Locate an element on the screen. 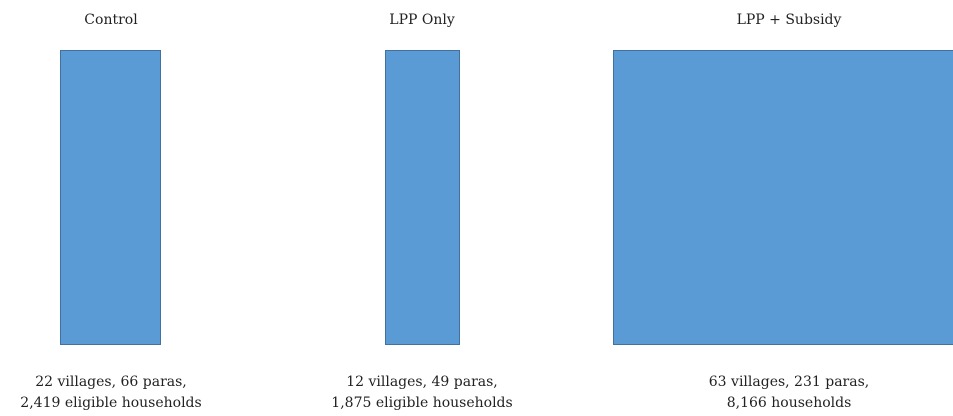 Image resolution: width=953 pixels, height=416 pixels. caption-line-1: 12 villages, 49 paras, is located at coordinates (422, 382).